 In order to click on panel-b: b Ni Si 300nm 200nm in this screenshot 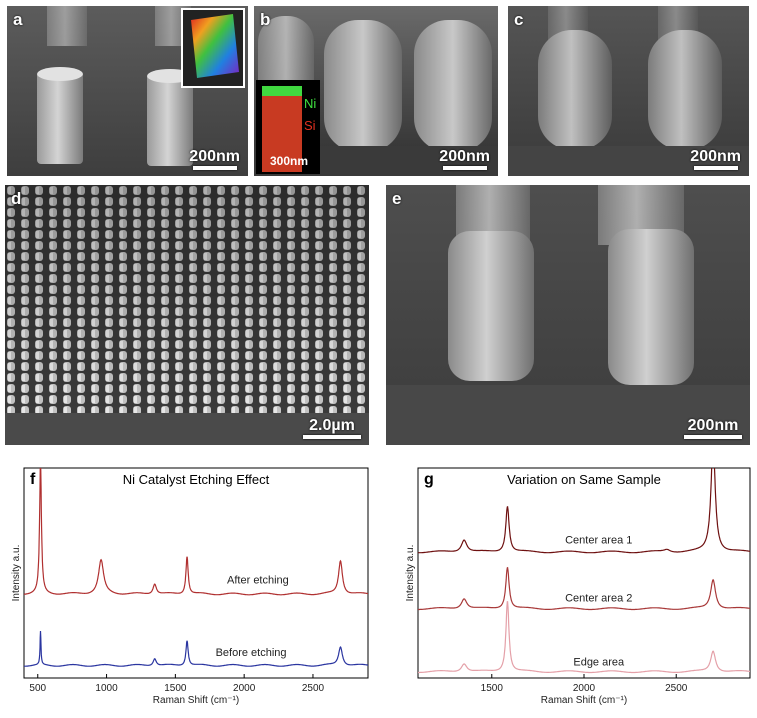, I will do `click(376, 91)`.